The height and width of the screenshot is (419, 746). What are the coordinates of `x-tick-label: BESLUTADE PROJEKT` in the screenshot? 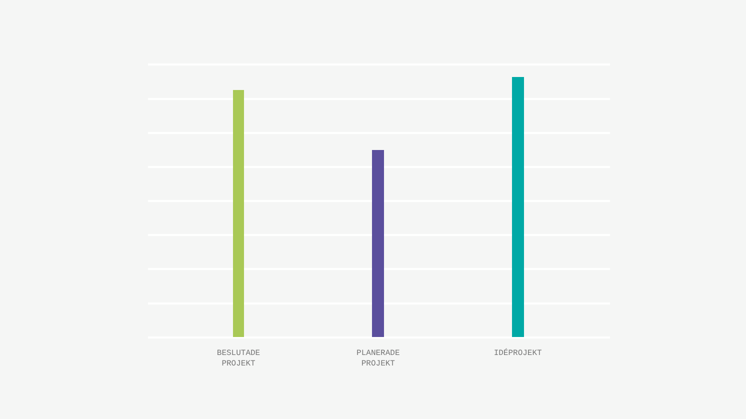 It's located at (238, 358).